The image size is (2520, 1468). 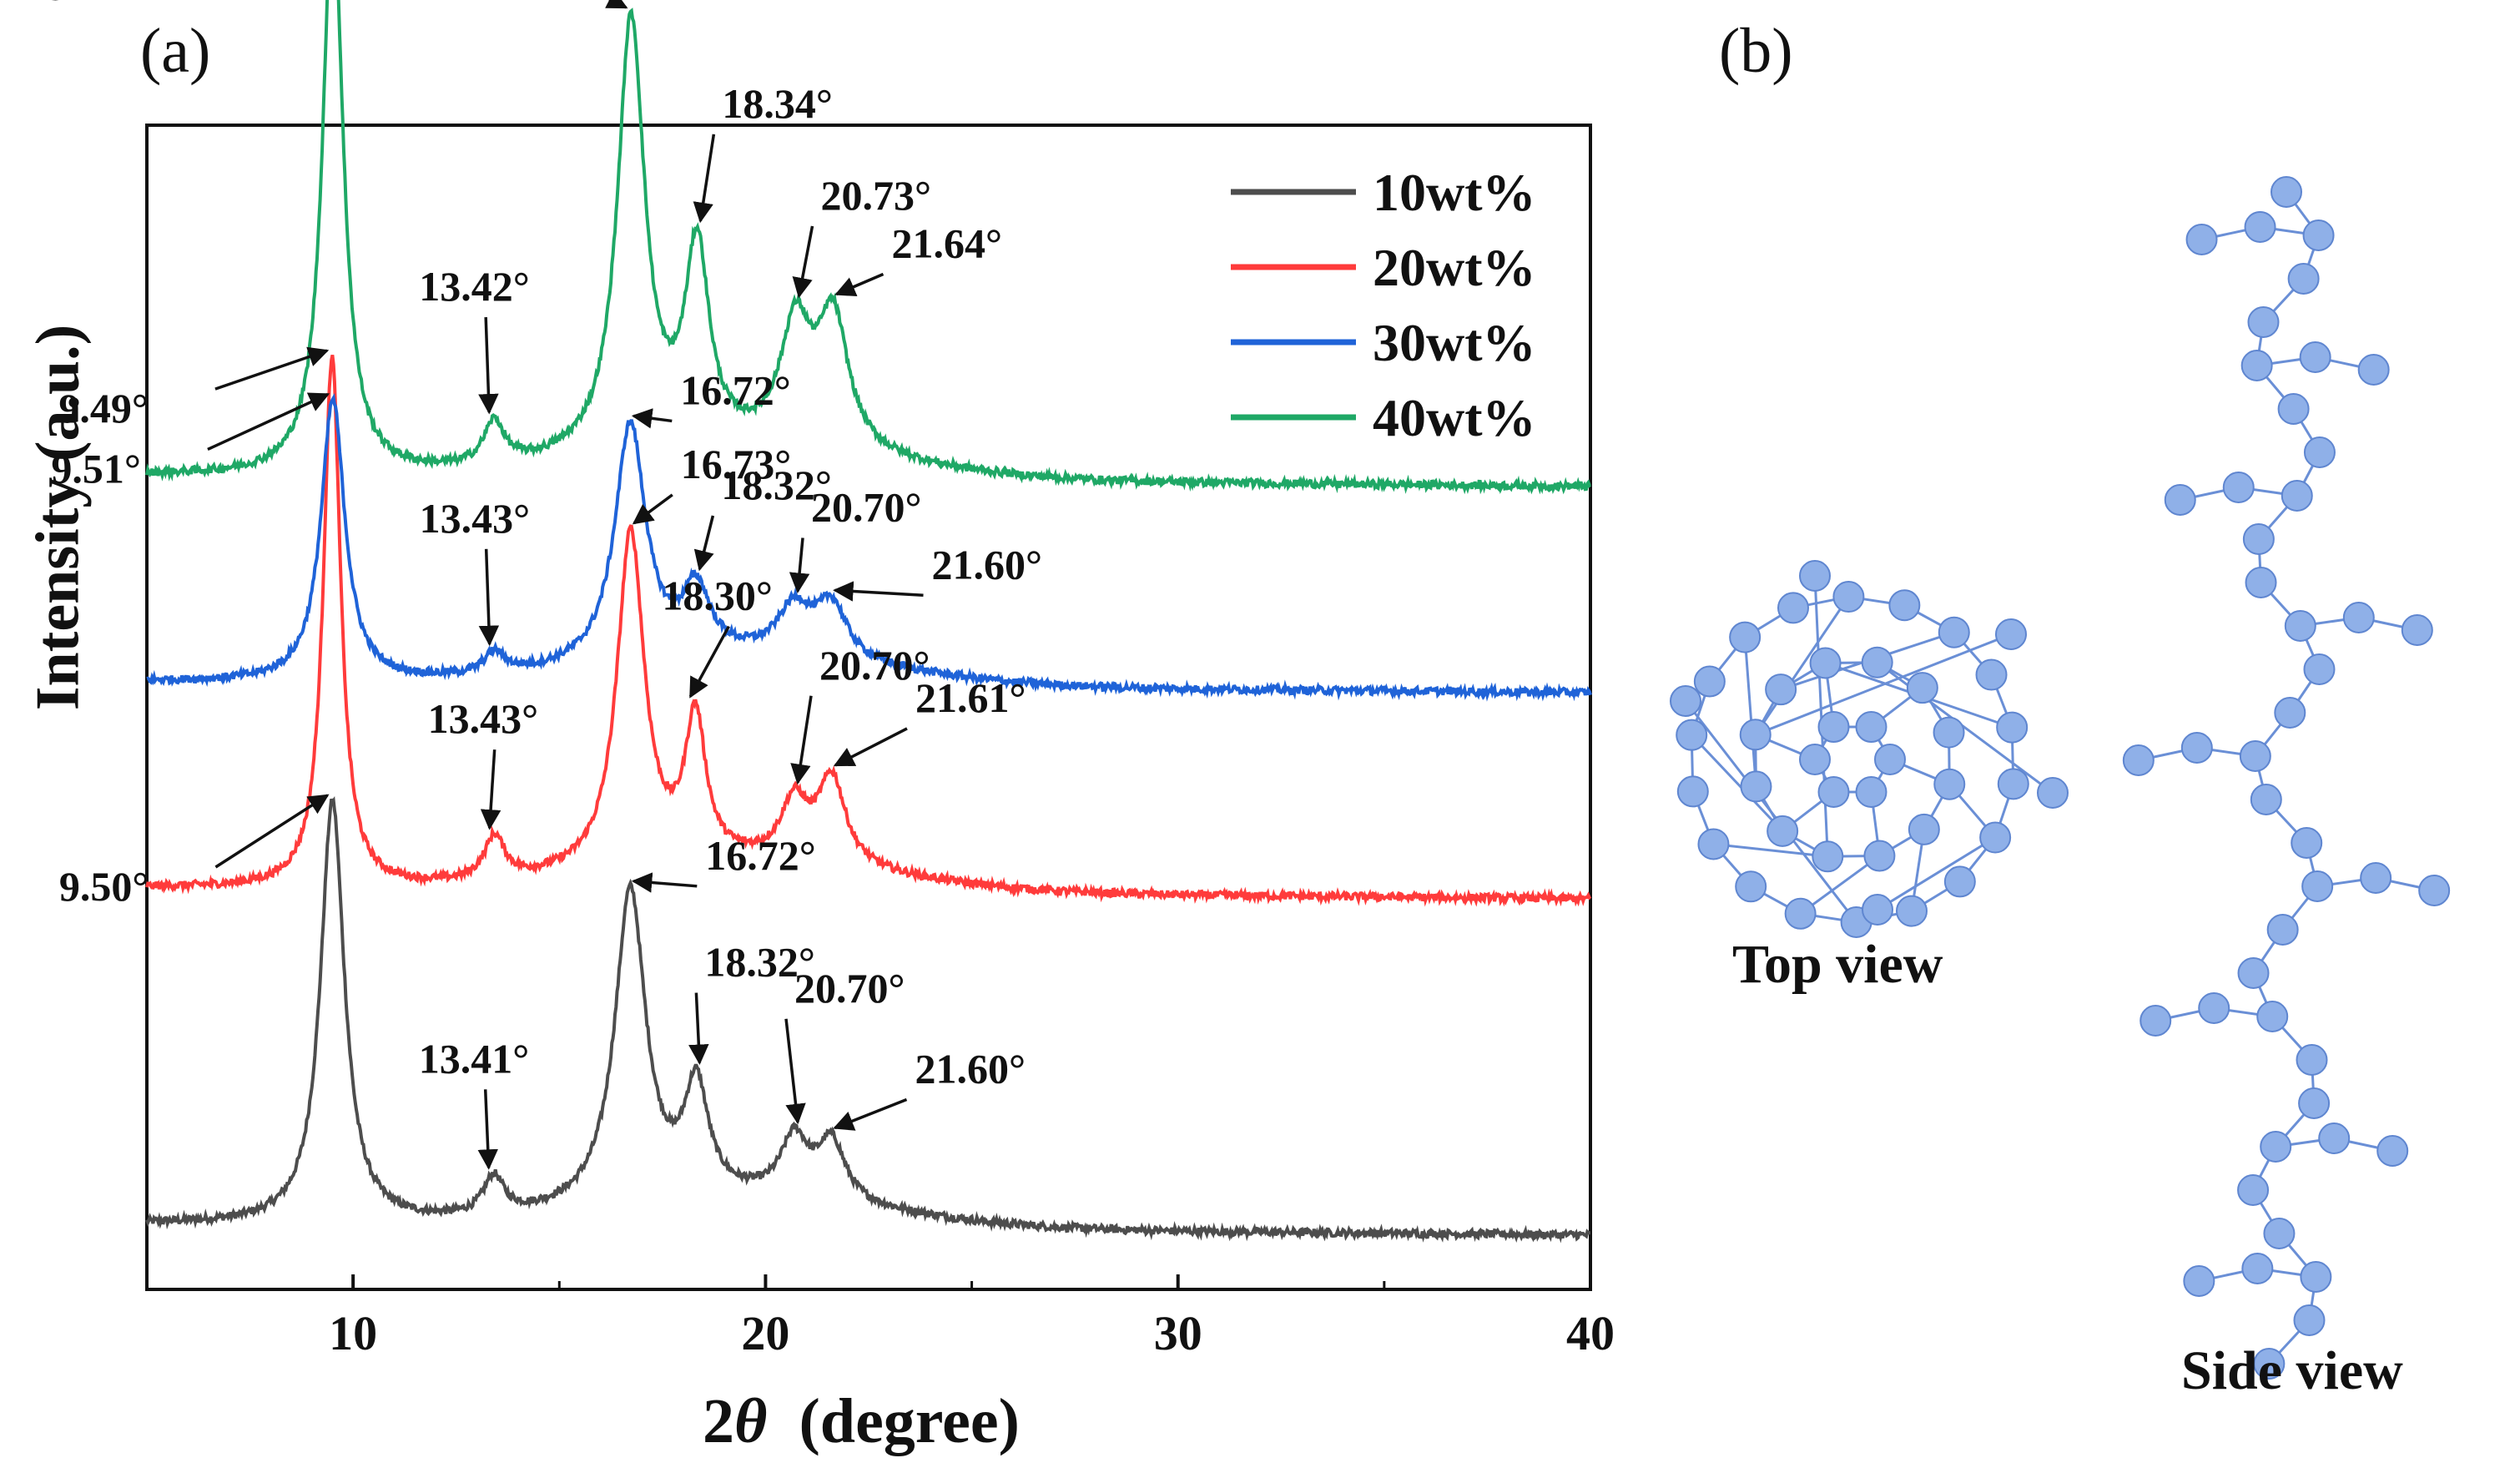 I want to click on peak-label: 21.61°, so click(x=971, y=697).